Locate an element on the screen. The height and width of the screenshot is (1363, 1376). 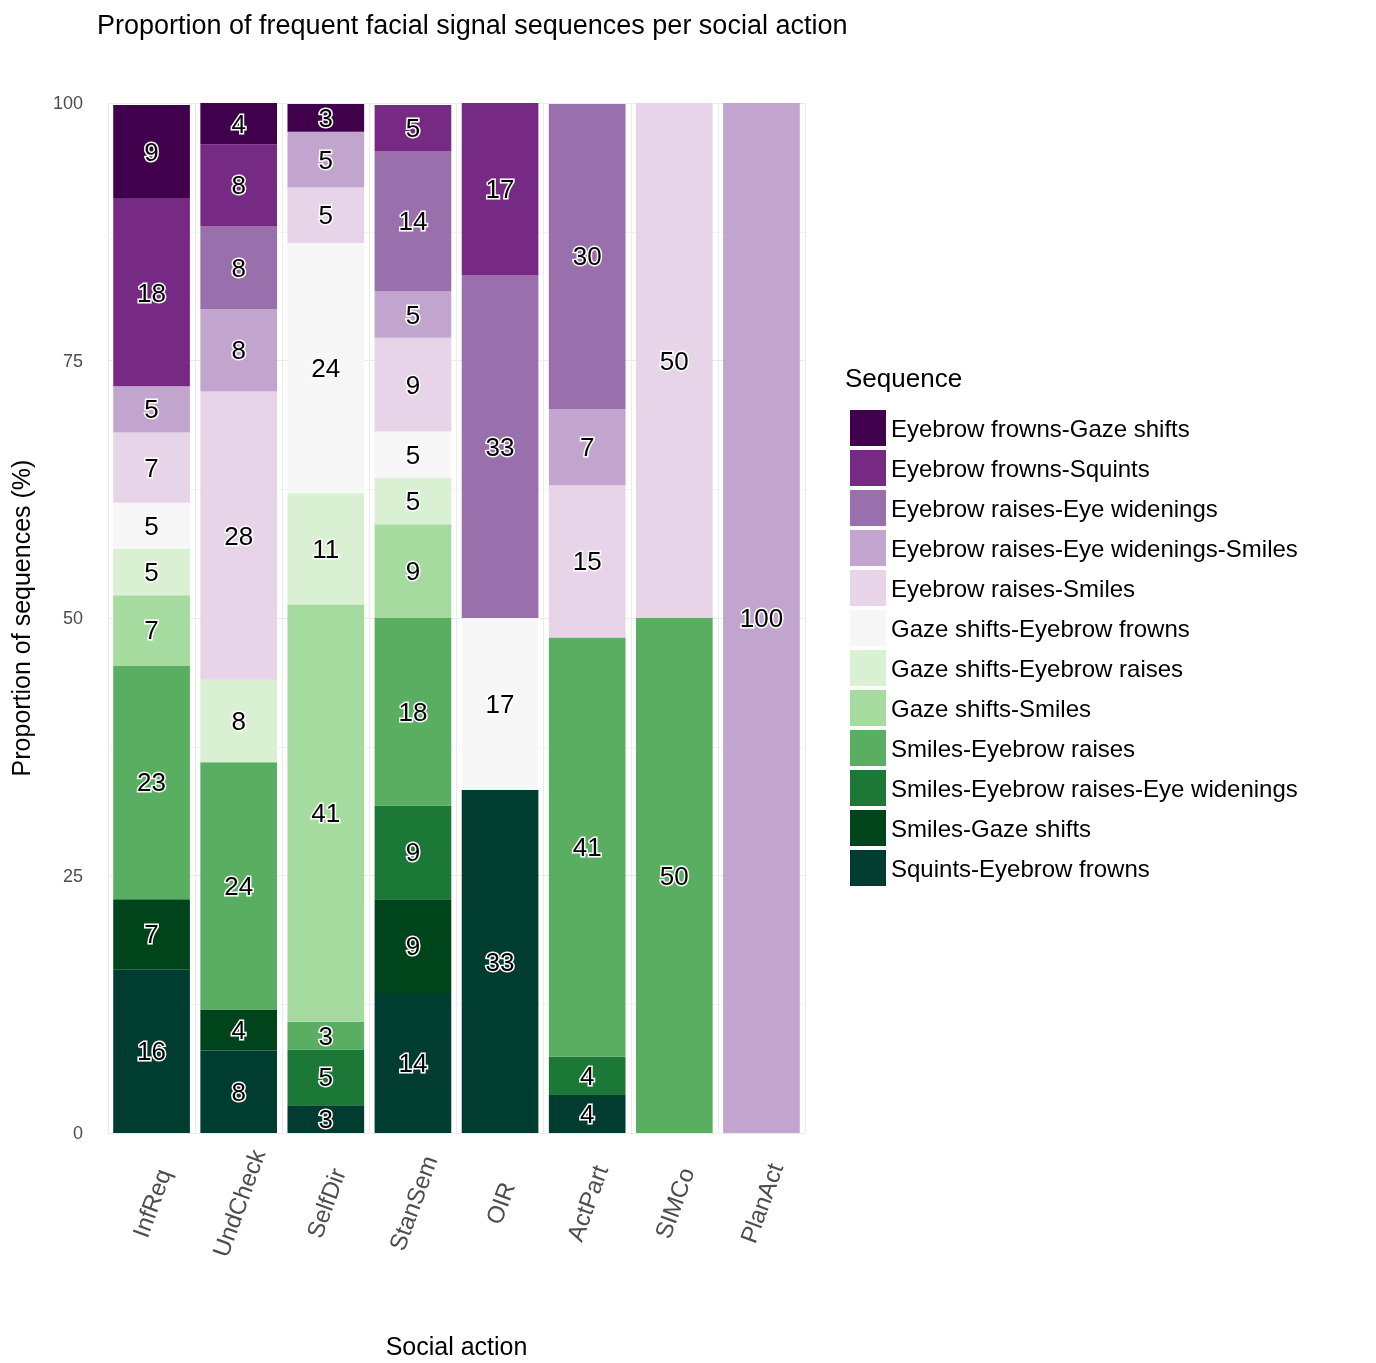
legend-label: Smiles-Eyebrow raises is located at coordinates (1013, 748).